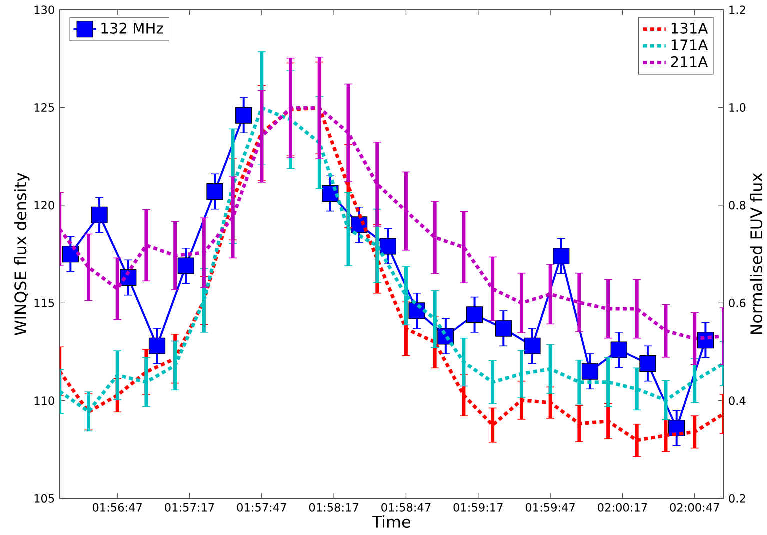 The image size is (767, 535). What do you see at coordinates (690, 45) in the screenshot?
I see `legend-label: 171A` at bounding box center [690, 45].